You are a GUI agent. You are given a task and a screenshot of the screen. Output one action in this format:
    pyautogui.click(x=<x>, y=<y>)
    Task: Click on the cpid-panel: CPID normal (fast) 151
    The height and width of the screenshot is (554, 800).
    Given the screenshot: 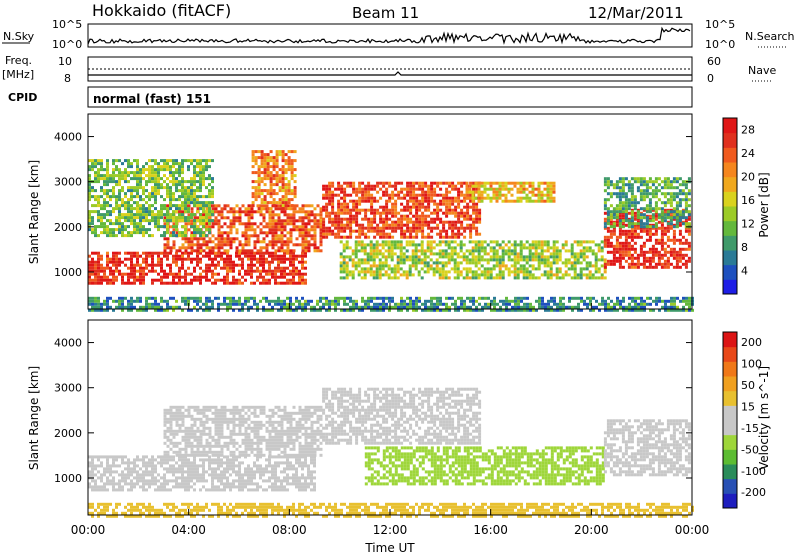 What is the action you would take?
    pyautogui.click(x=350, y=97)
    